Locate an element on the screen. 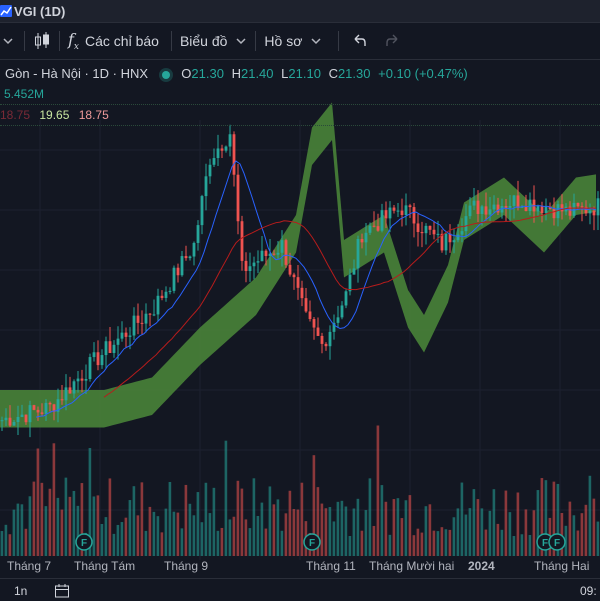  candle-type-button is located at coordinates (42, 41).